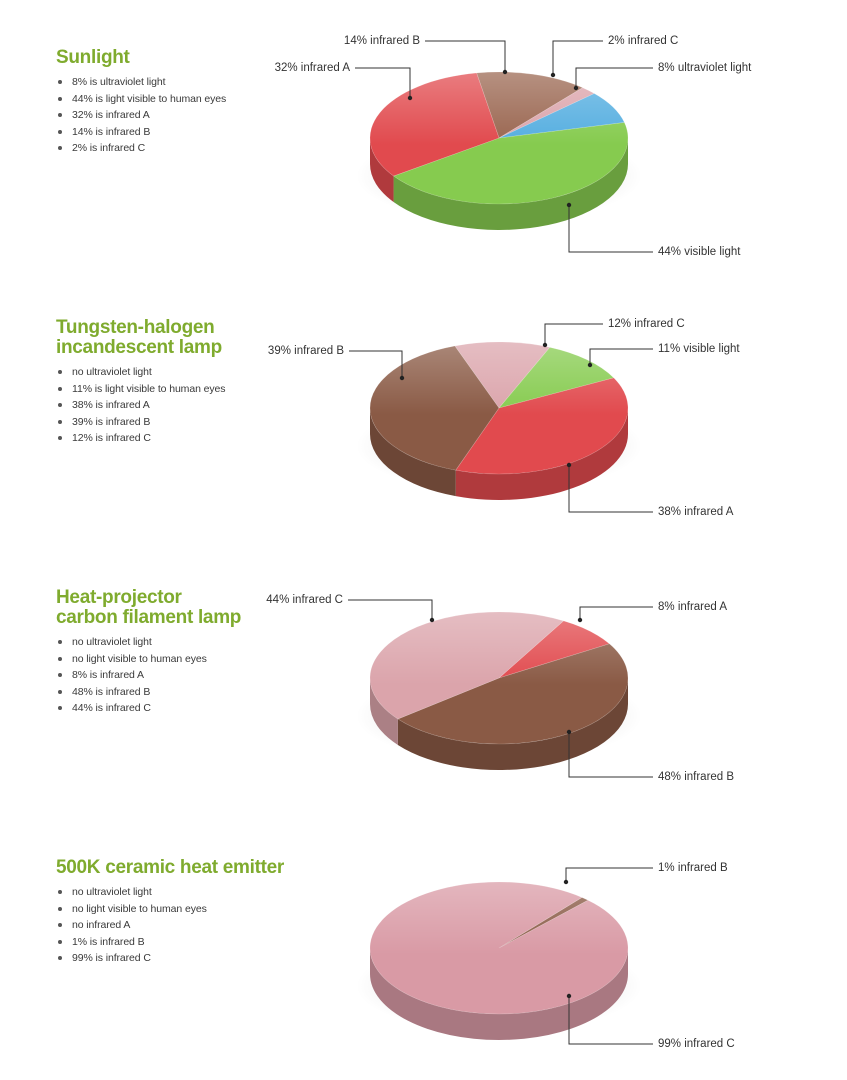 The height and width of the screenshot is (1080, 847). Describe the element at coordinates (186, 422) in the screenshot. I see `bullet-item: 39% is infrared B` at that location.